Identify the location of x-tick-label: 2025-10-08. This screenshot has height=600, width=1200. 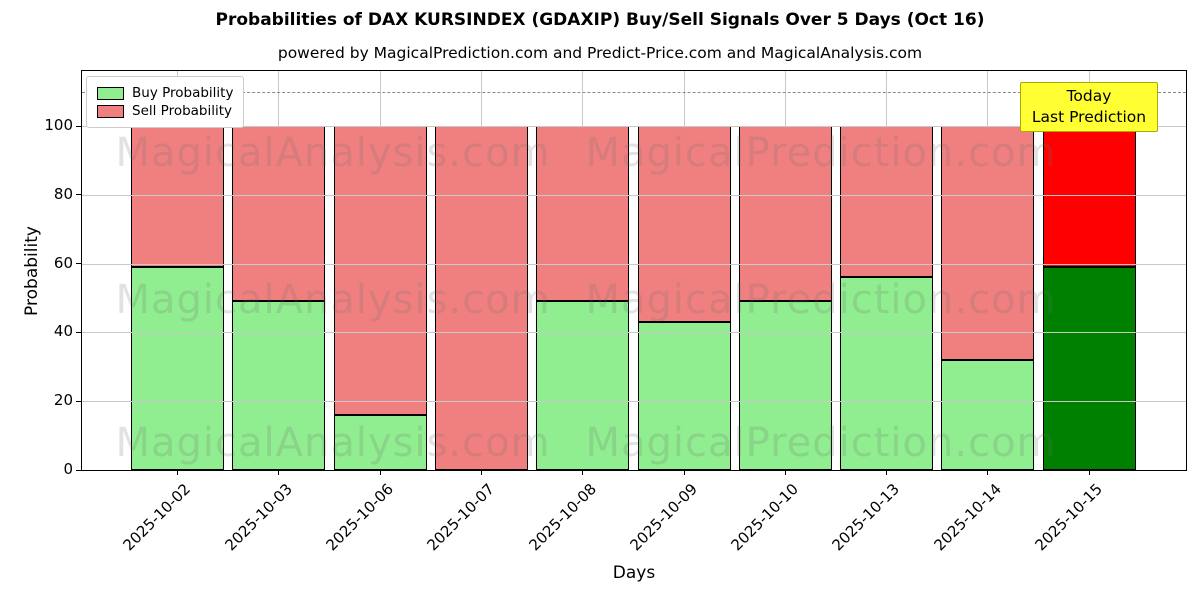
(562, 517).